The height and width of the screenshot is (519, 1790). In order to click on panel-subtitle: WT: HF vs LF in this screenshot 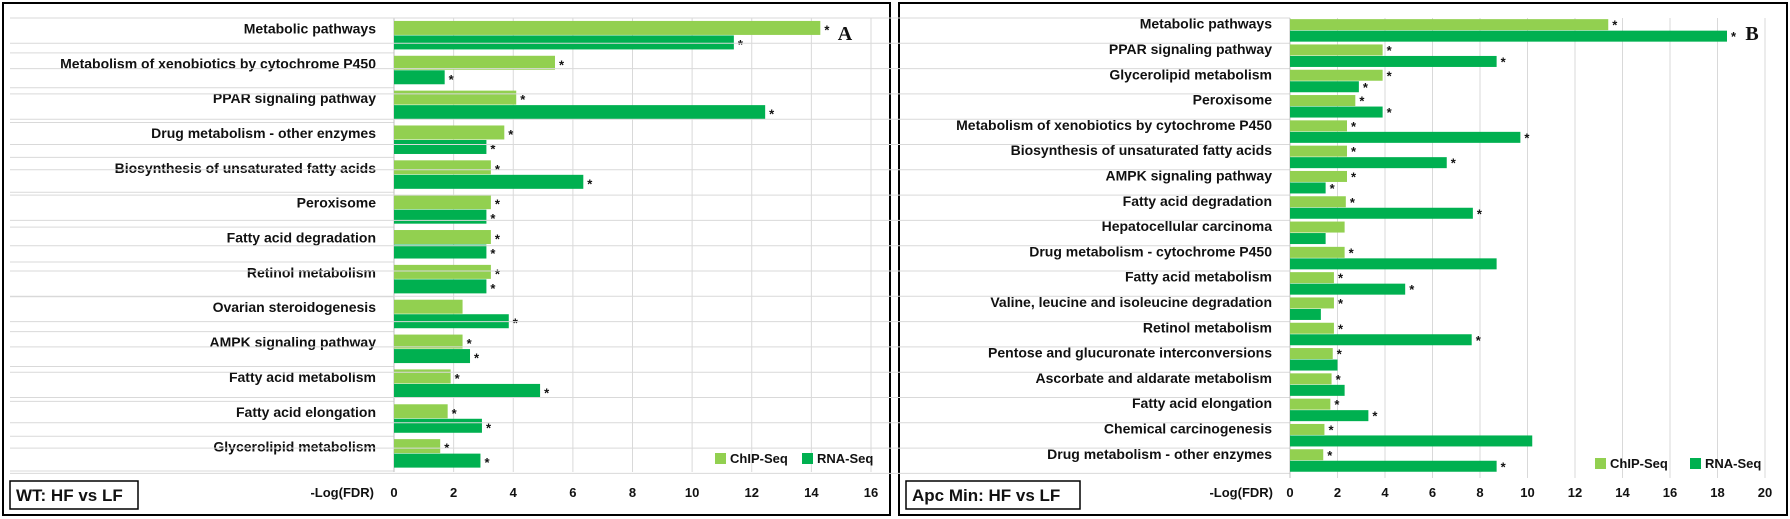, I will do `click(69, 495)`.